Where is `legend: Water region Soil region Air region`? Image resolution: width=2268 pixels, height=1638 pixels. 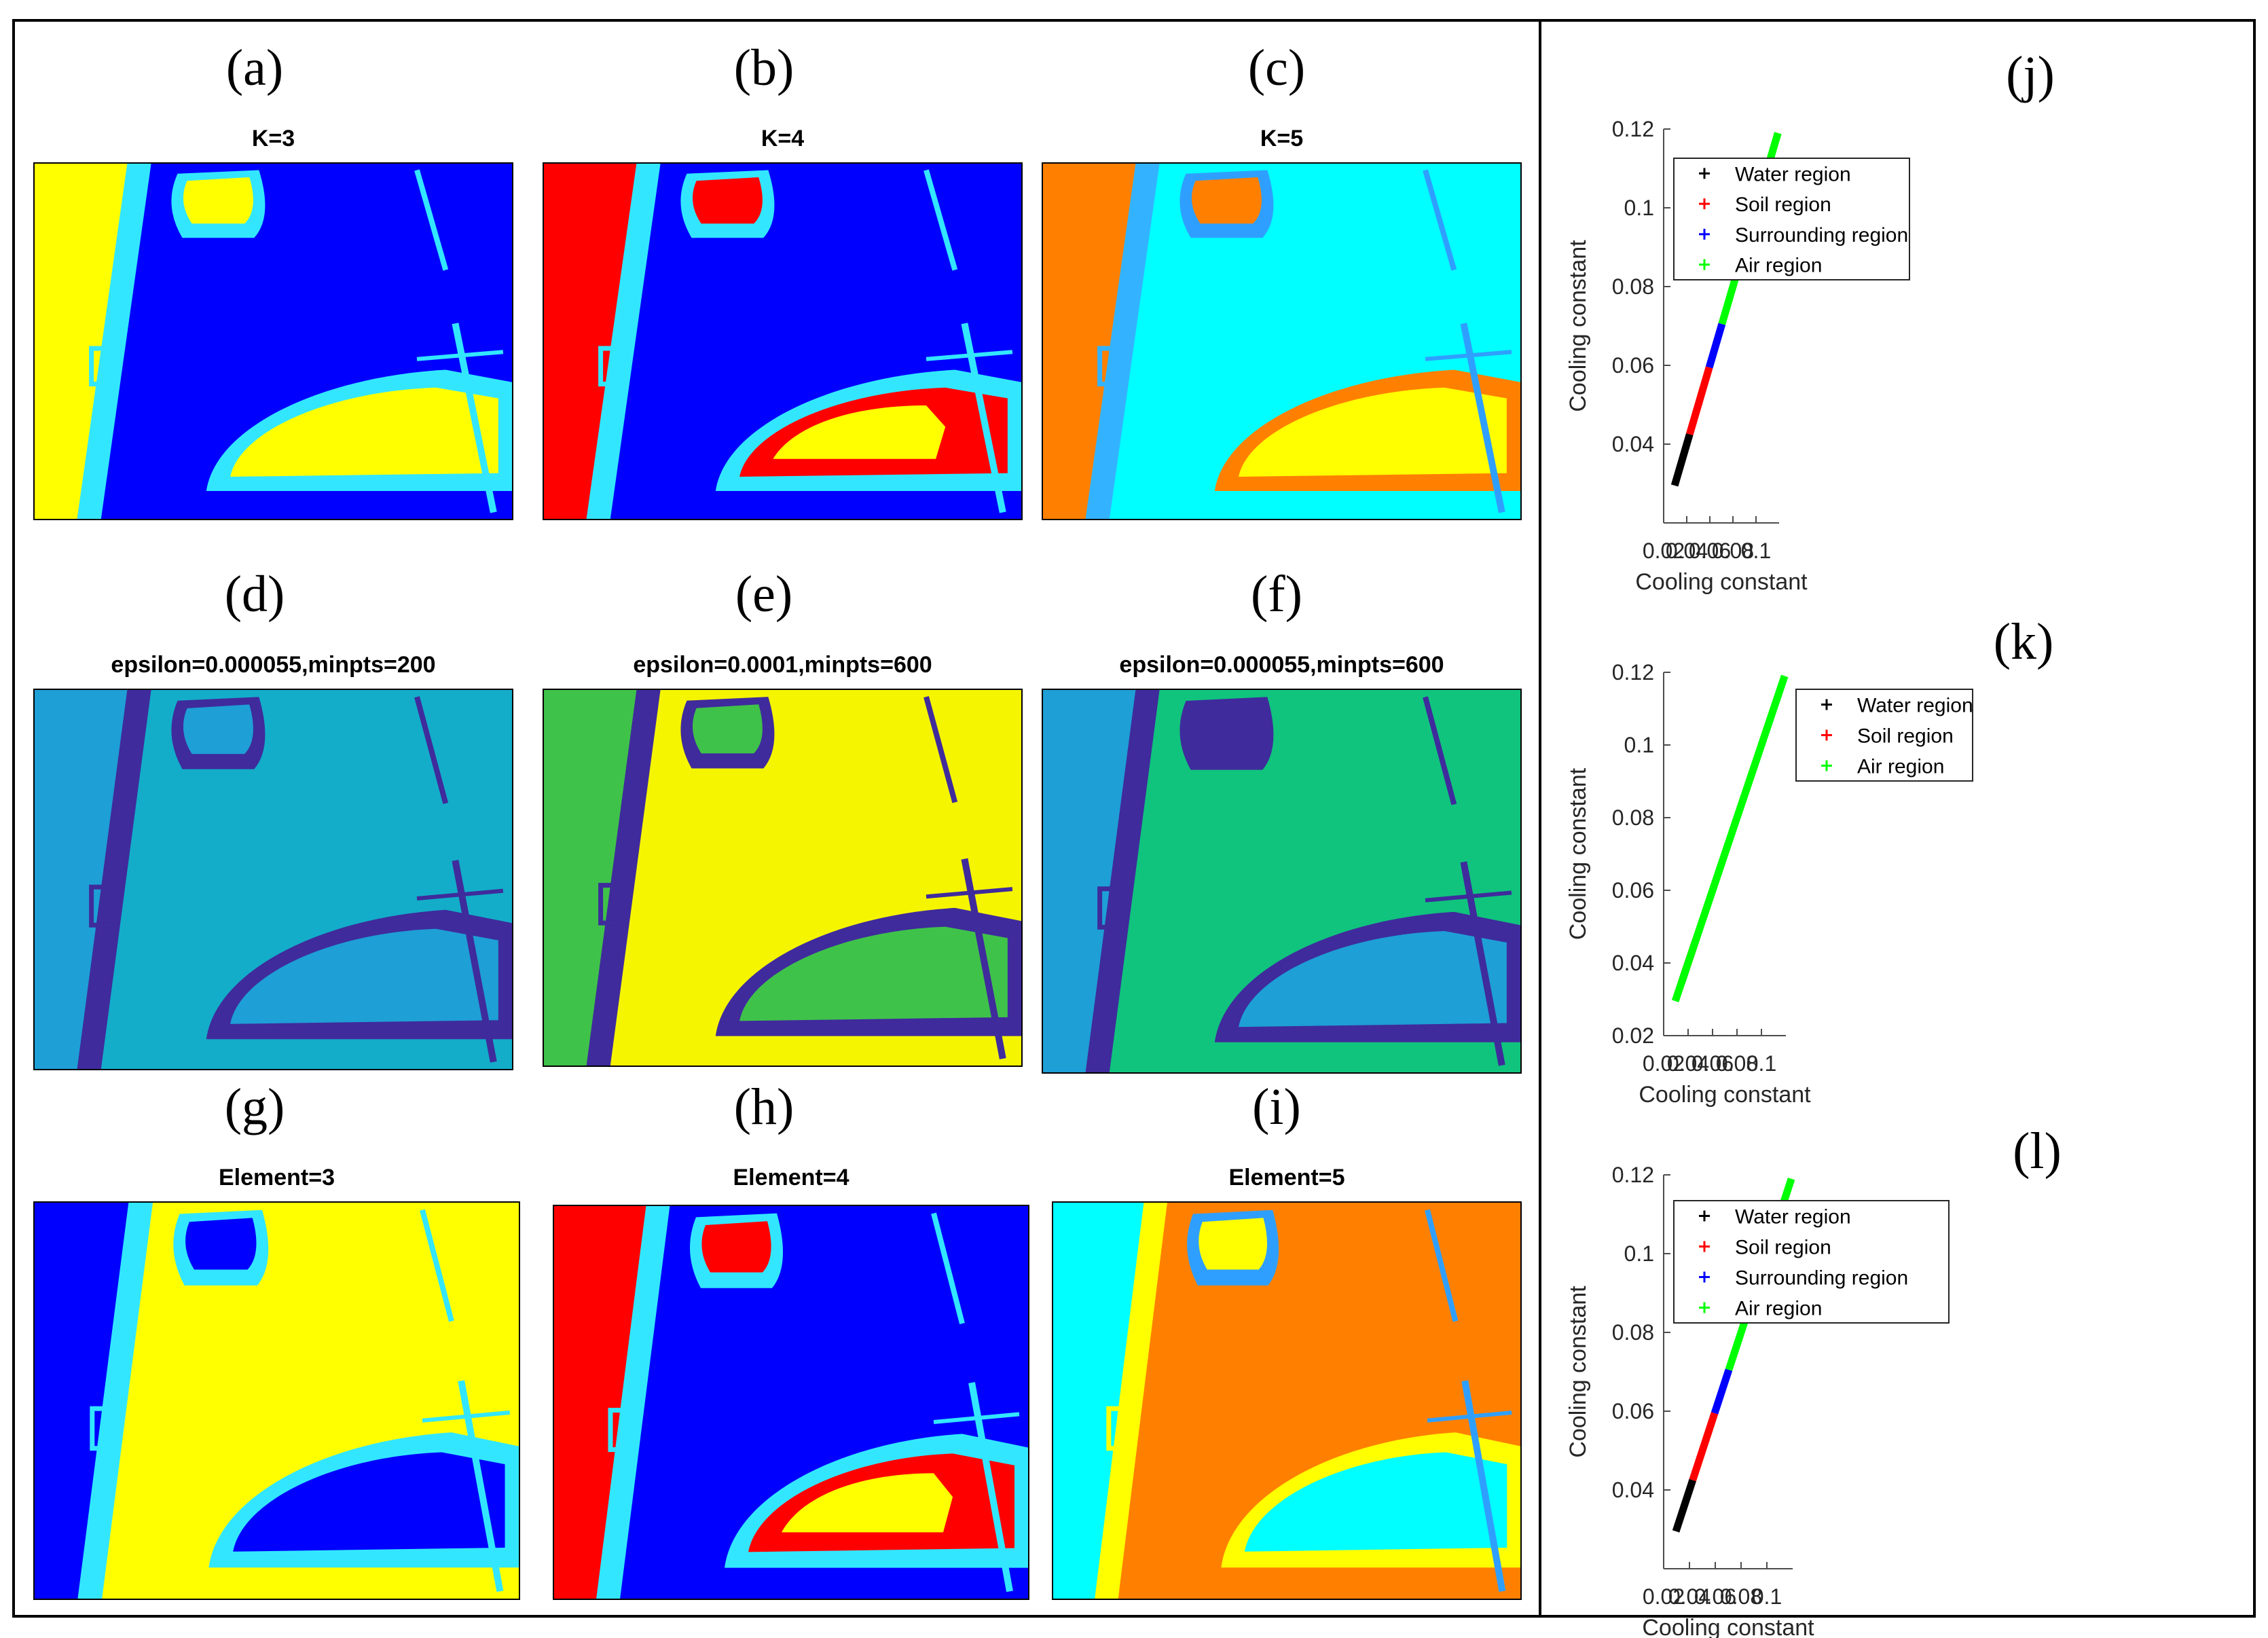
legend: Water region Soil region Air region is located at coordinates (1884, 735).